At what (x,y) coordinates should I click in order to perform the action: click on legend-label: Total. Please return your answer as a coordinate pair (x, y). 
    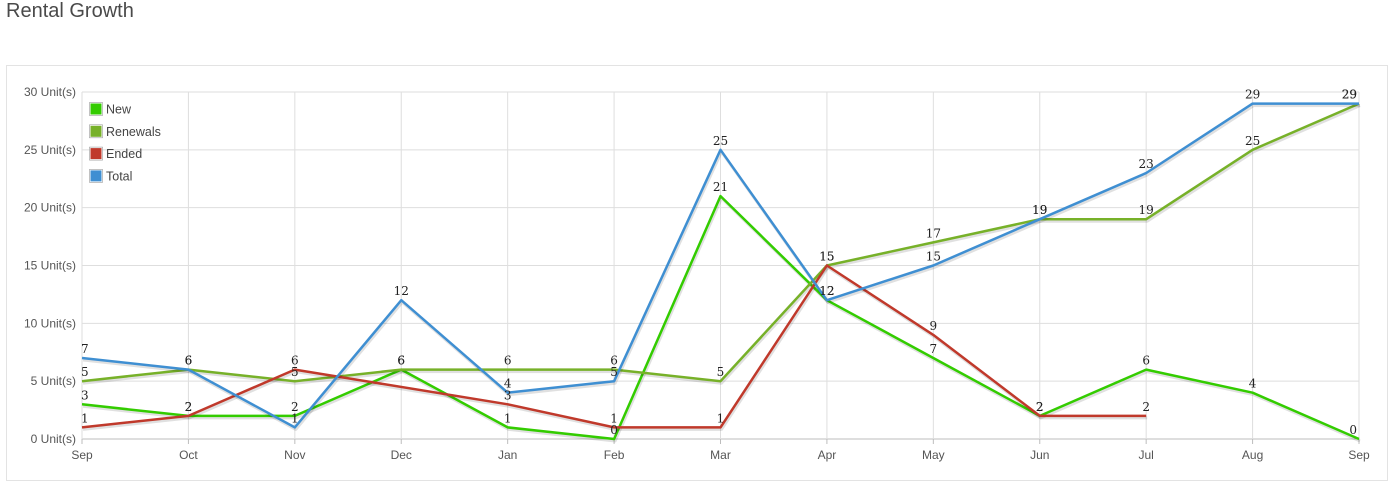
    Looking at the image, I should click on (119, 176).